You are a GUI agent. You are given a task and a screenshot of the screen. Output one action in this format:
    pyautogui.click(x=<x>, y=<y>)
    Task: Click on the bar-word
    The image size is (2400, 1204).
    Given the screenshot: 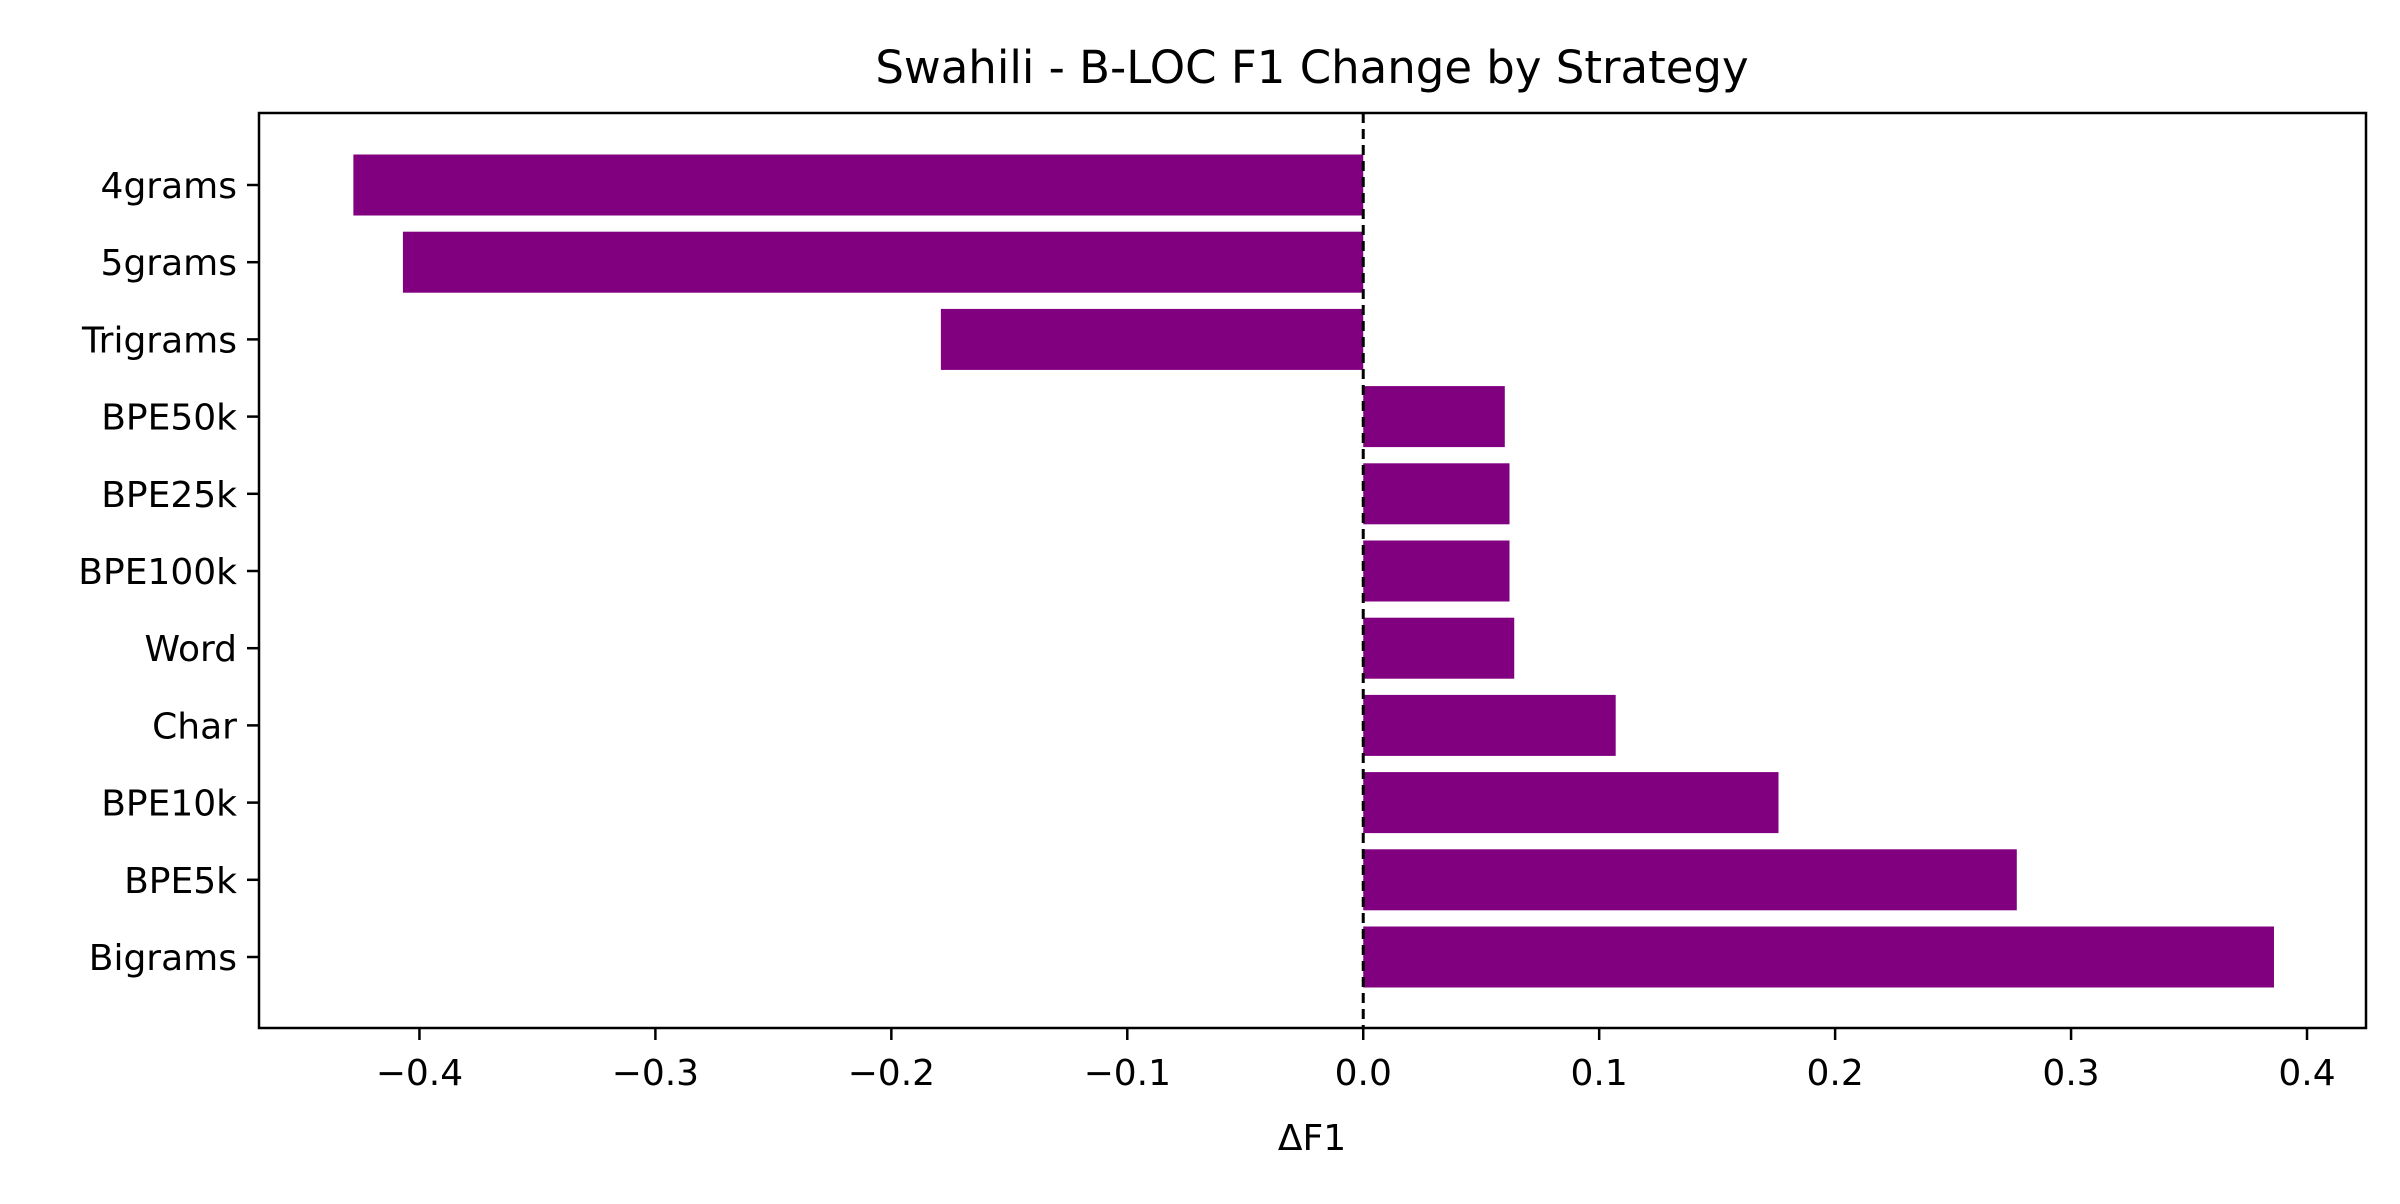 What is the action you would take?
    pyautogui.click(x=1439, y=648)
    